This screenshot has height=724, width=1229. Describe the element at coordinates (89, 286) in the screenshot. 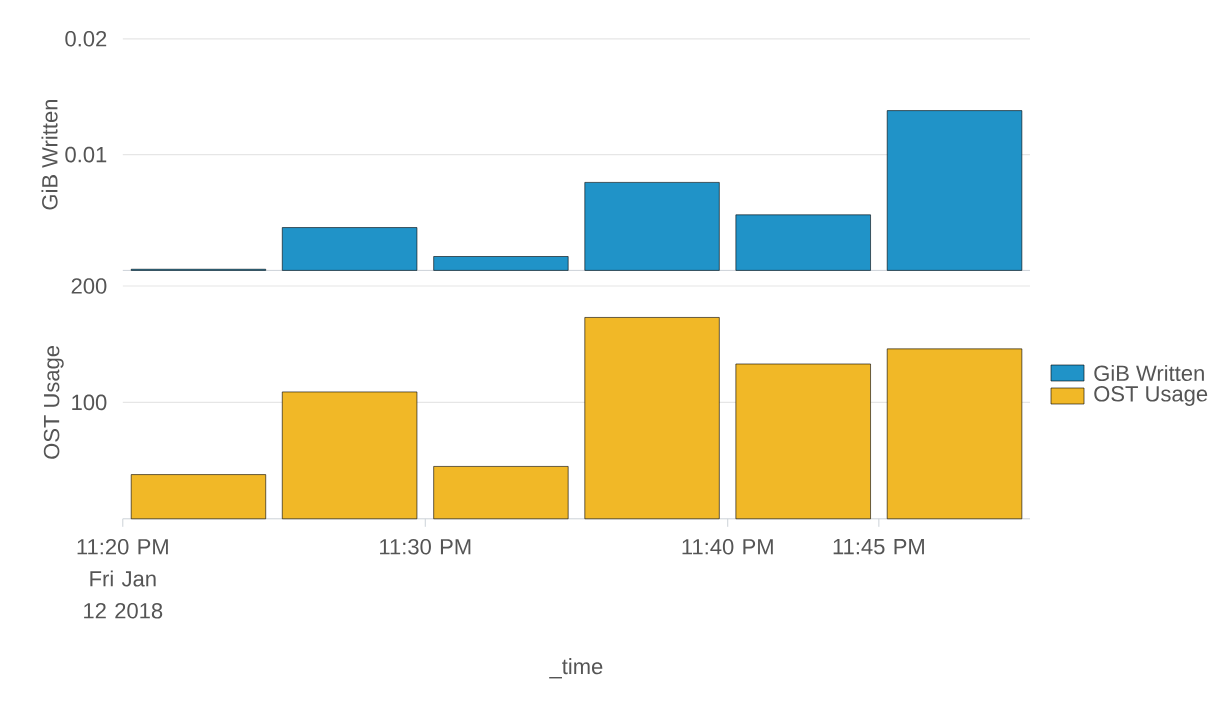

I see `y-tick-label: 200` at that location.